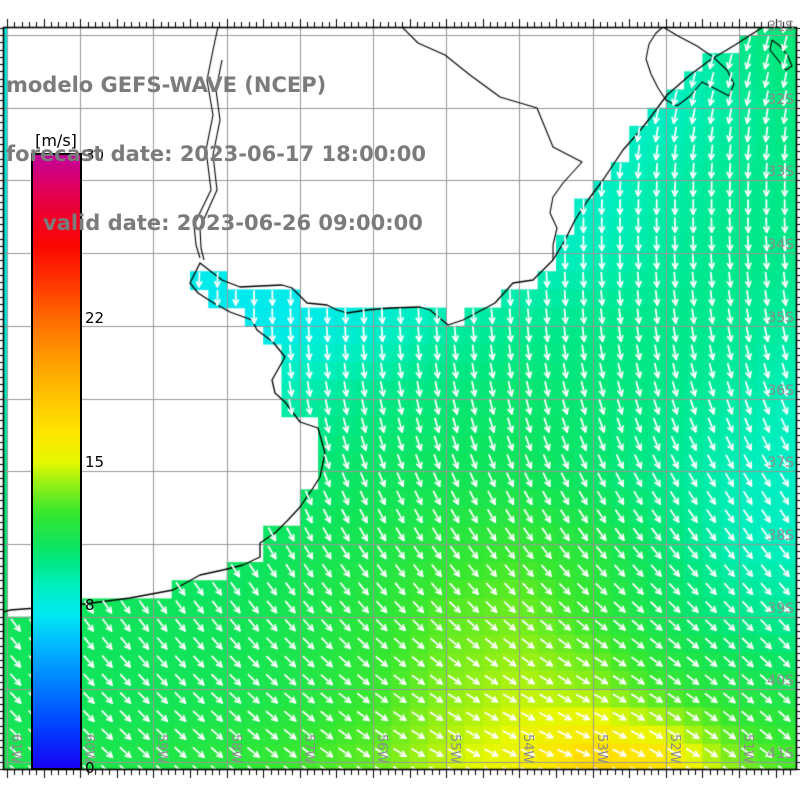 The height and width of the screenshot is (800, 800). I want to click on colorbar-units-label: [m/s], so click(56, 140).